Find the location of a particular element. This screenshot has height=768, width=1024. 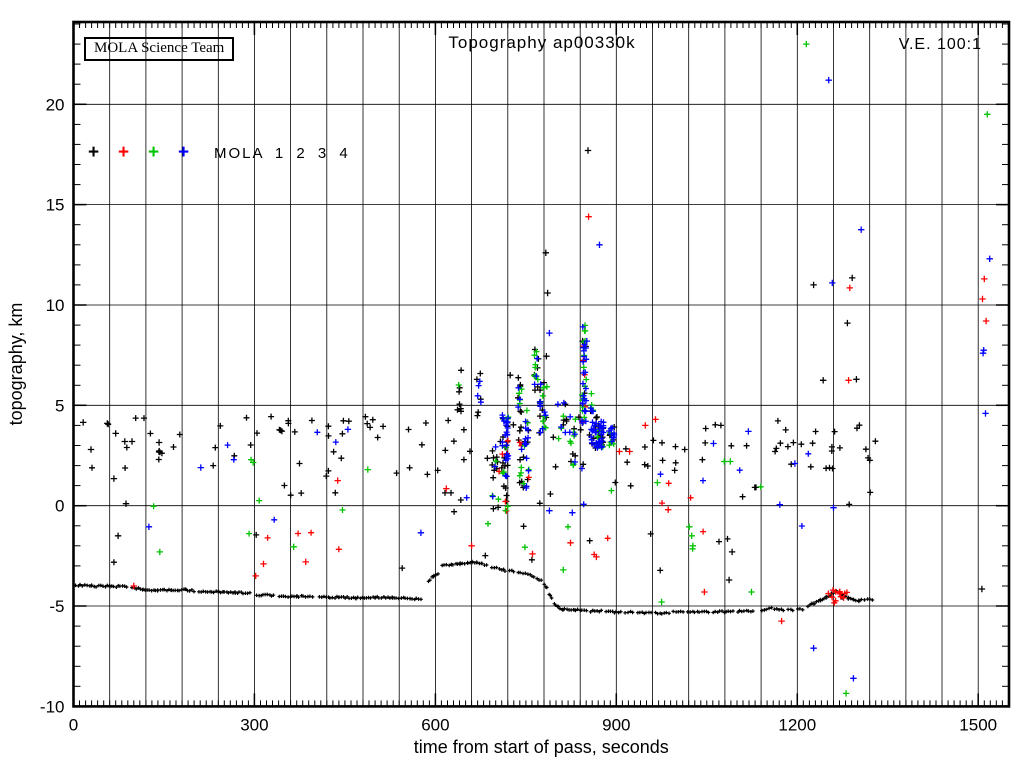

svg-text: 1200 is located at coordinates (797, 724).